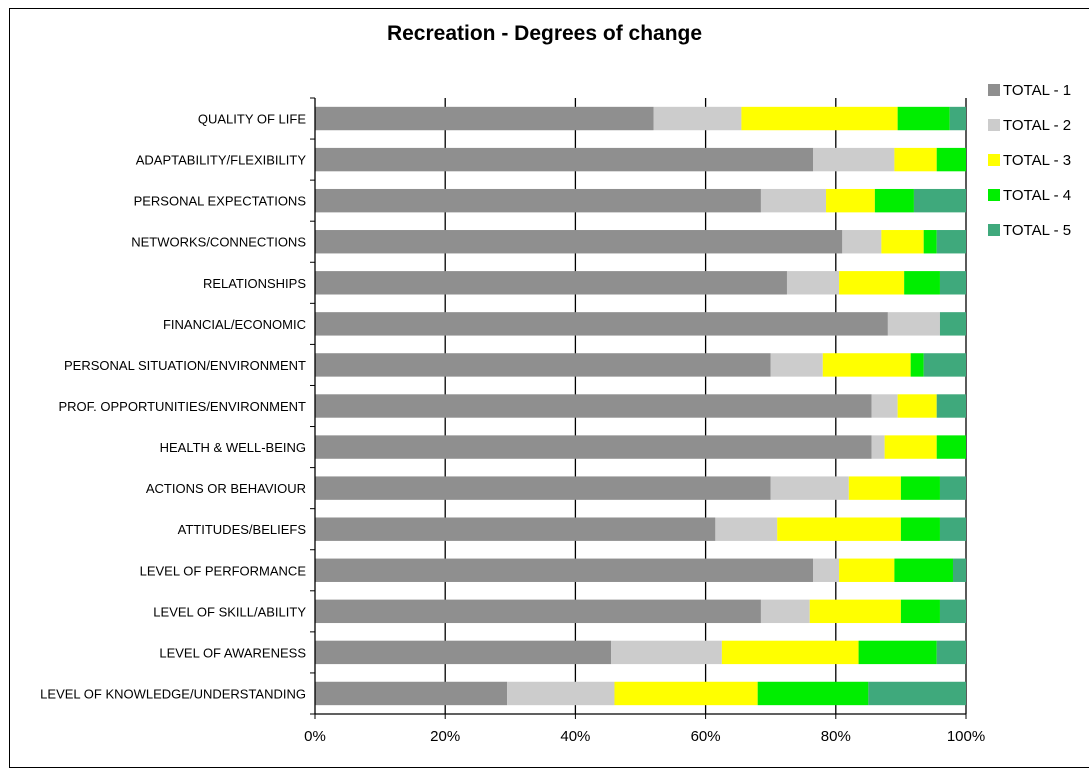  What do you see at coordinates (232, 652) in the screenshot?
I see `category-label: LEVEL OF AWARENESS` at bounding box center [232, 652].